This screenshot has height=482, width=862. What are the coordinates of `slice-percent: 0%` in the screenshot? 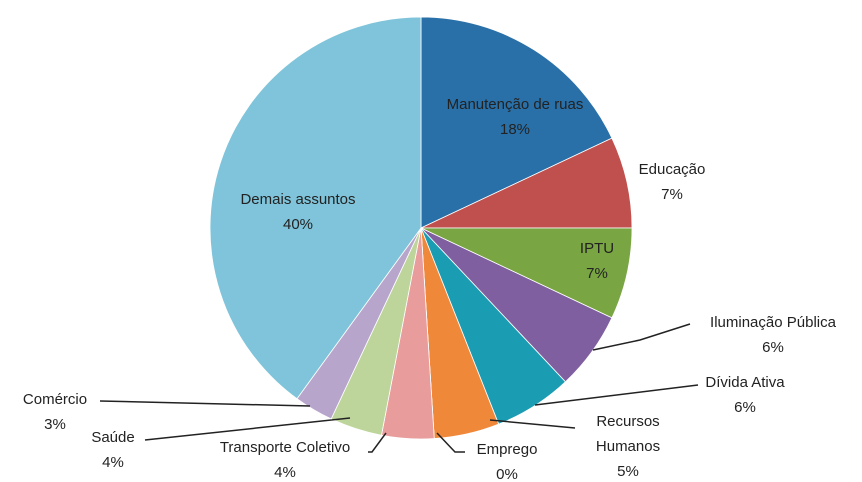 It's located at (507, 474).